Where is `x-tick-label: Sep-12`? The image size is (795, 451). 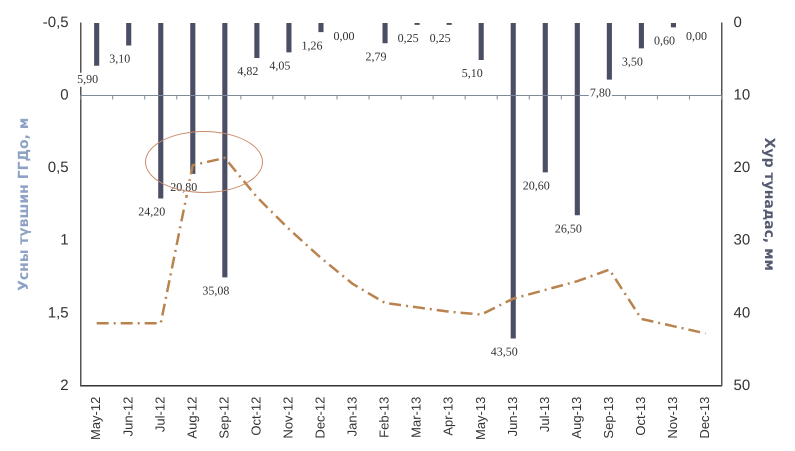 x-tick-label: Sep-12 is located at coordinates (224, 417).